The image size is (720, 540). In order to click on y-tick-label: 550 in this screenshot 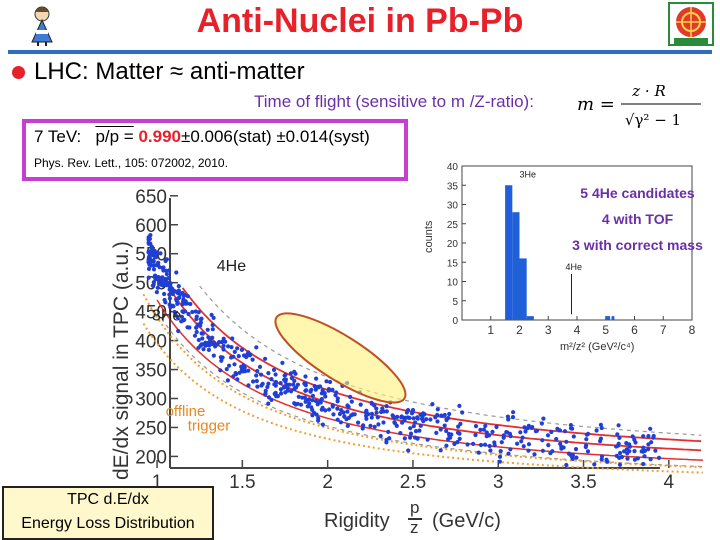, I will do `click(151, 255)`.